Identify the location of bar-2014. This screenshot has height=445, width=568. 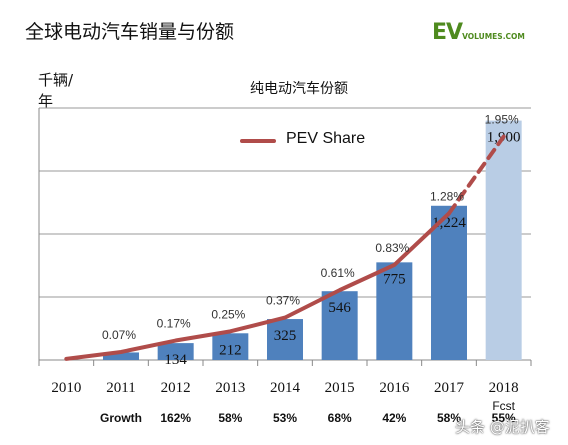
(285, 339).